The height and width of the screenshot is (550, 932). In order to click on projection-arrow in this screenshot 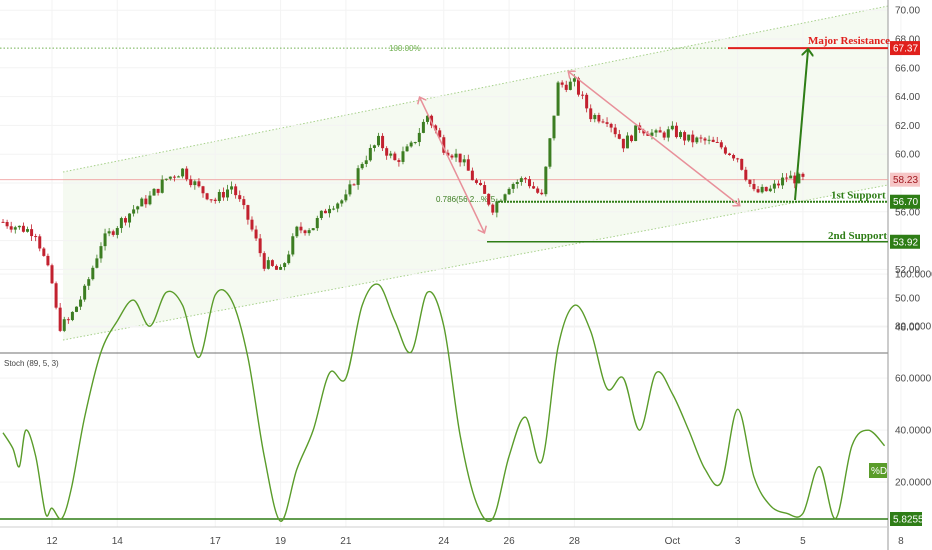, I will do `click(801, 125)`.